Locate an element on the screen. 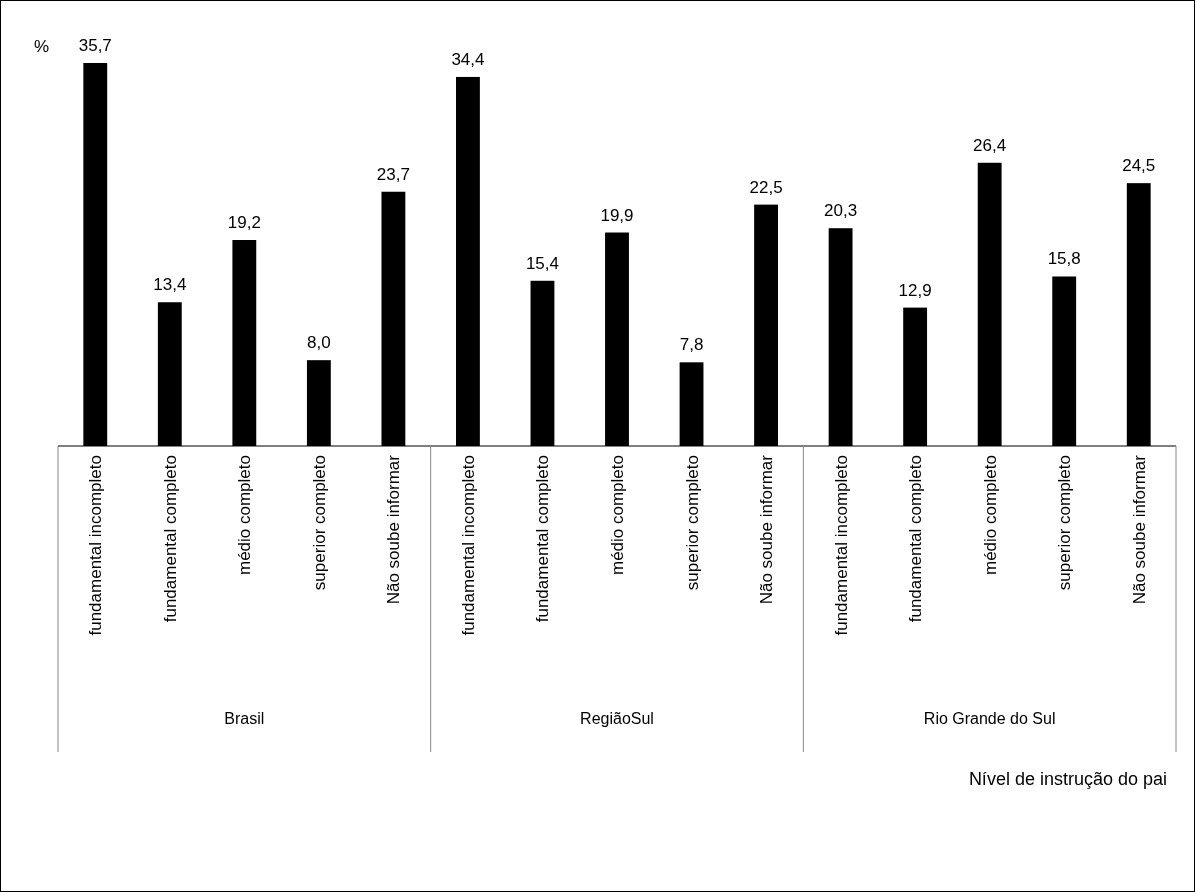 The width and height of the screenshot is (1195, 892). data-label: 19,2 is located at coordinates (244, 223).